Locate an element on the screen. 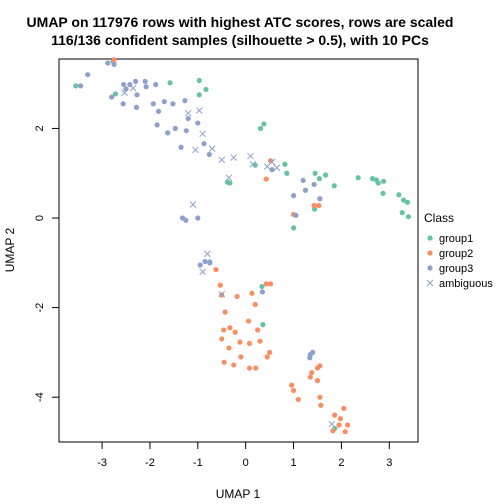 The height and width of the screenshot is (504, 504). legend-marker-ambiguous is located at coordinates (430, 283).